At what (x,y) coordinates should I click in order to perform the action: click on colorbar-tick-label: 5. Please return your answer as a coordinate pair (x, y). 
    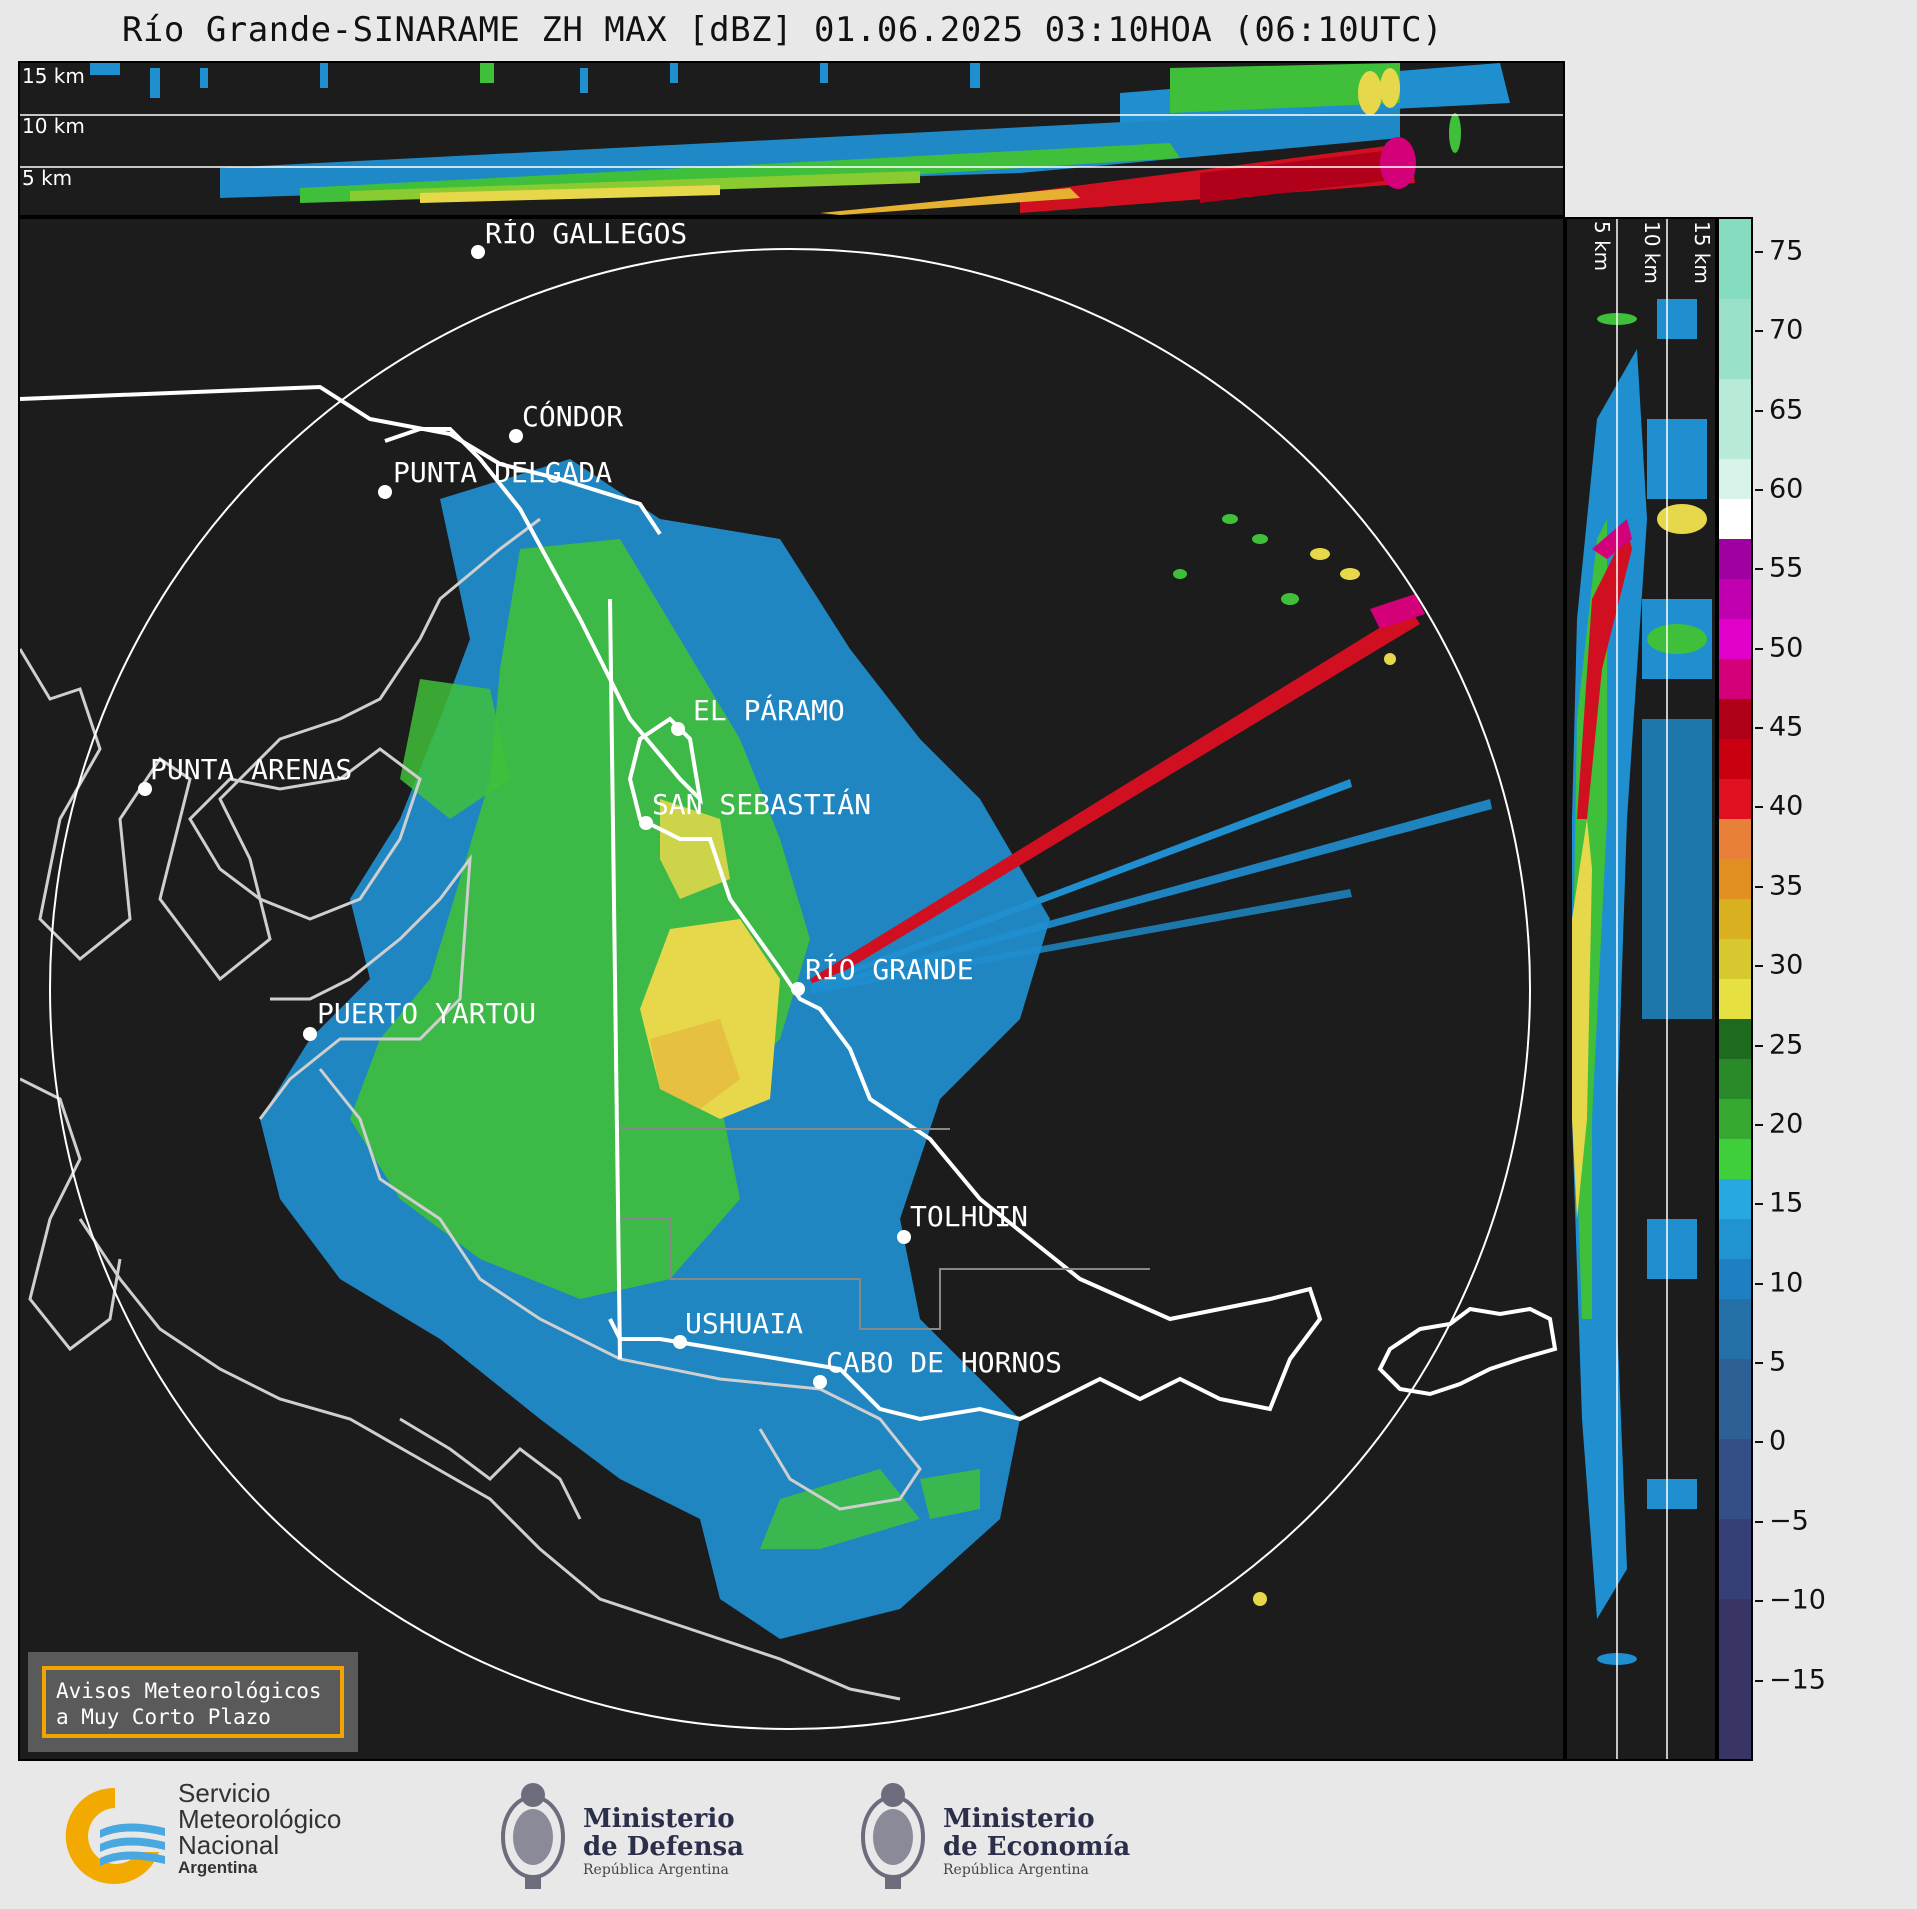
    Looking at the image, I should click on (1778, 1362).